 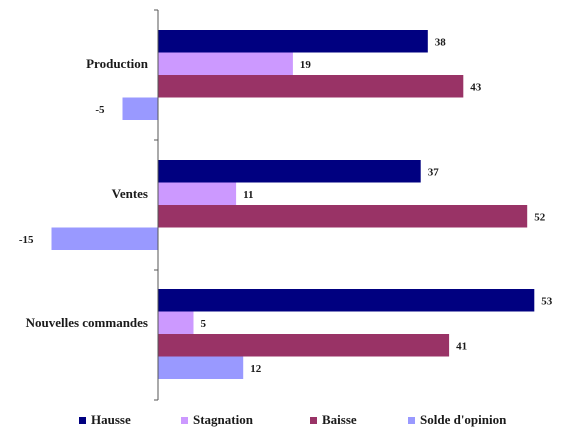 What do you see at coordinates (130, 193) in the screenshot?
I see `category-label: Ventes` at bounding box center [130, 193].